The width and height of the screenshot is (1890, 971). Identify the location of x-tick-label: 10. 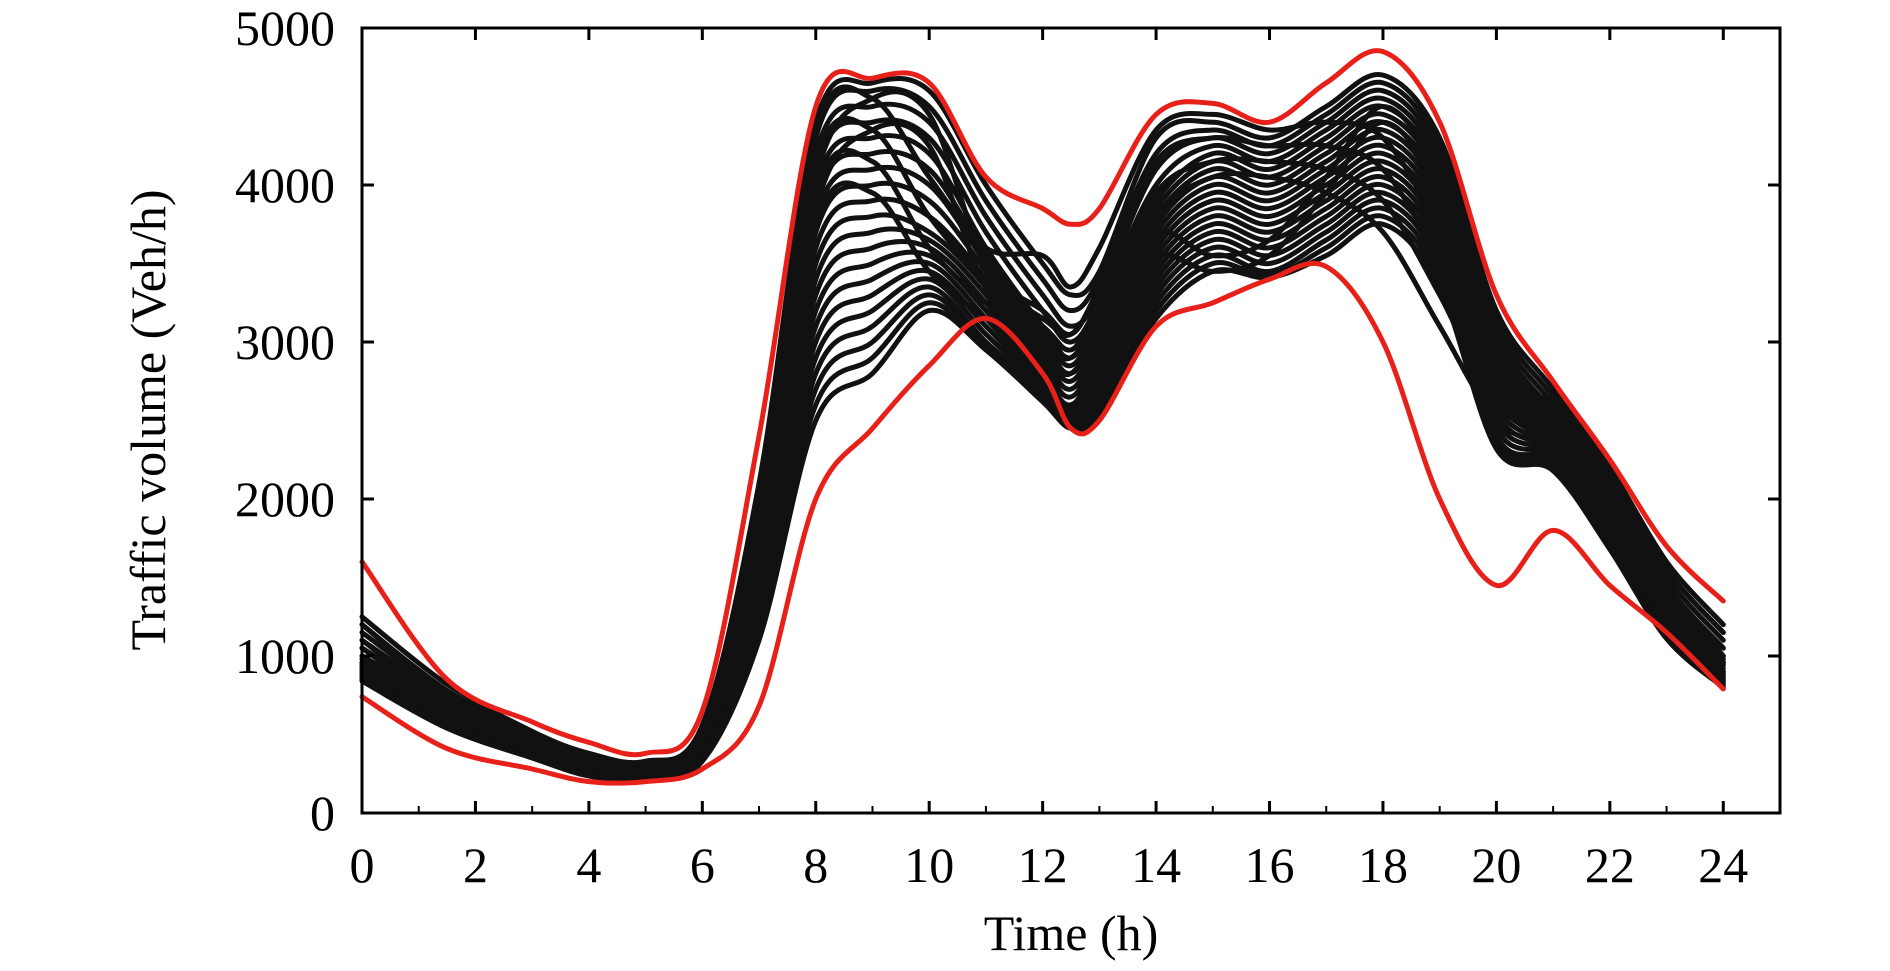
(929, 865).